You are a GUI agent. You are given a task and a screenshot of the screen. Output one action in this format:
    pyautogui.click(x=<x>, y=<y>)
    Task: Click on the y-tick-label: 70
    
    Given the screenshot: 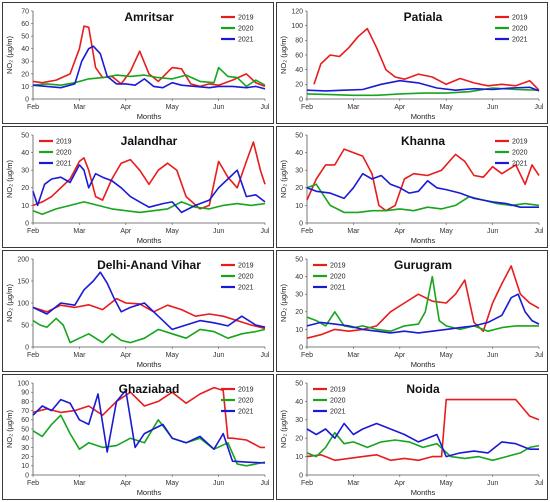 What is the action you would take?
    pyautogui.click(x=25, y=411)
    